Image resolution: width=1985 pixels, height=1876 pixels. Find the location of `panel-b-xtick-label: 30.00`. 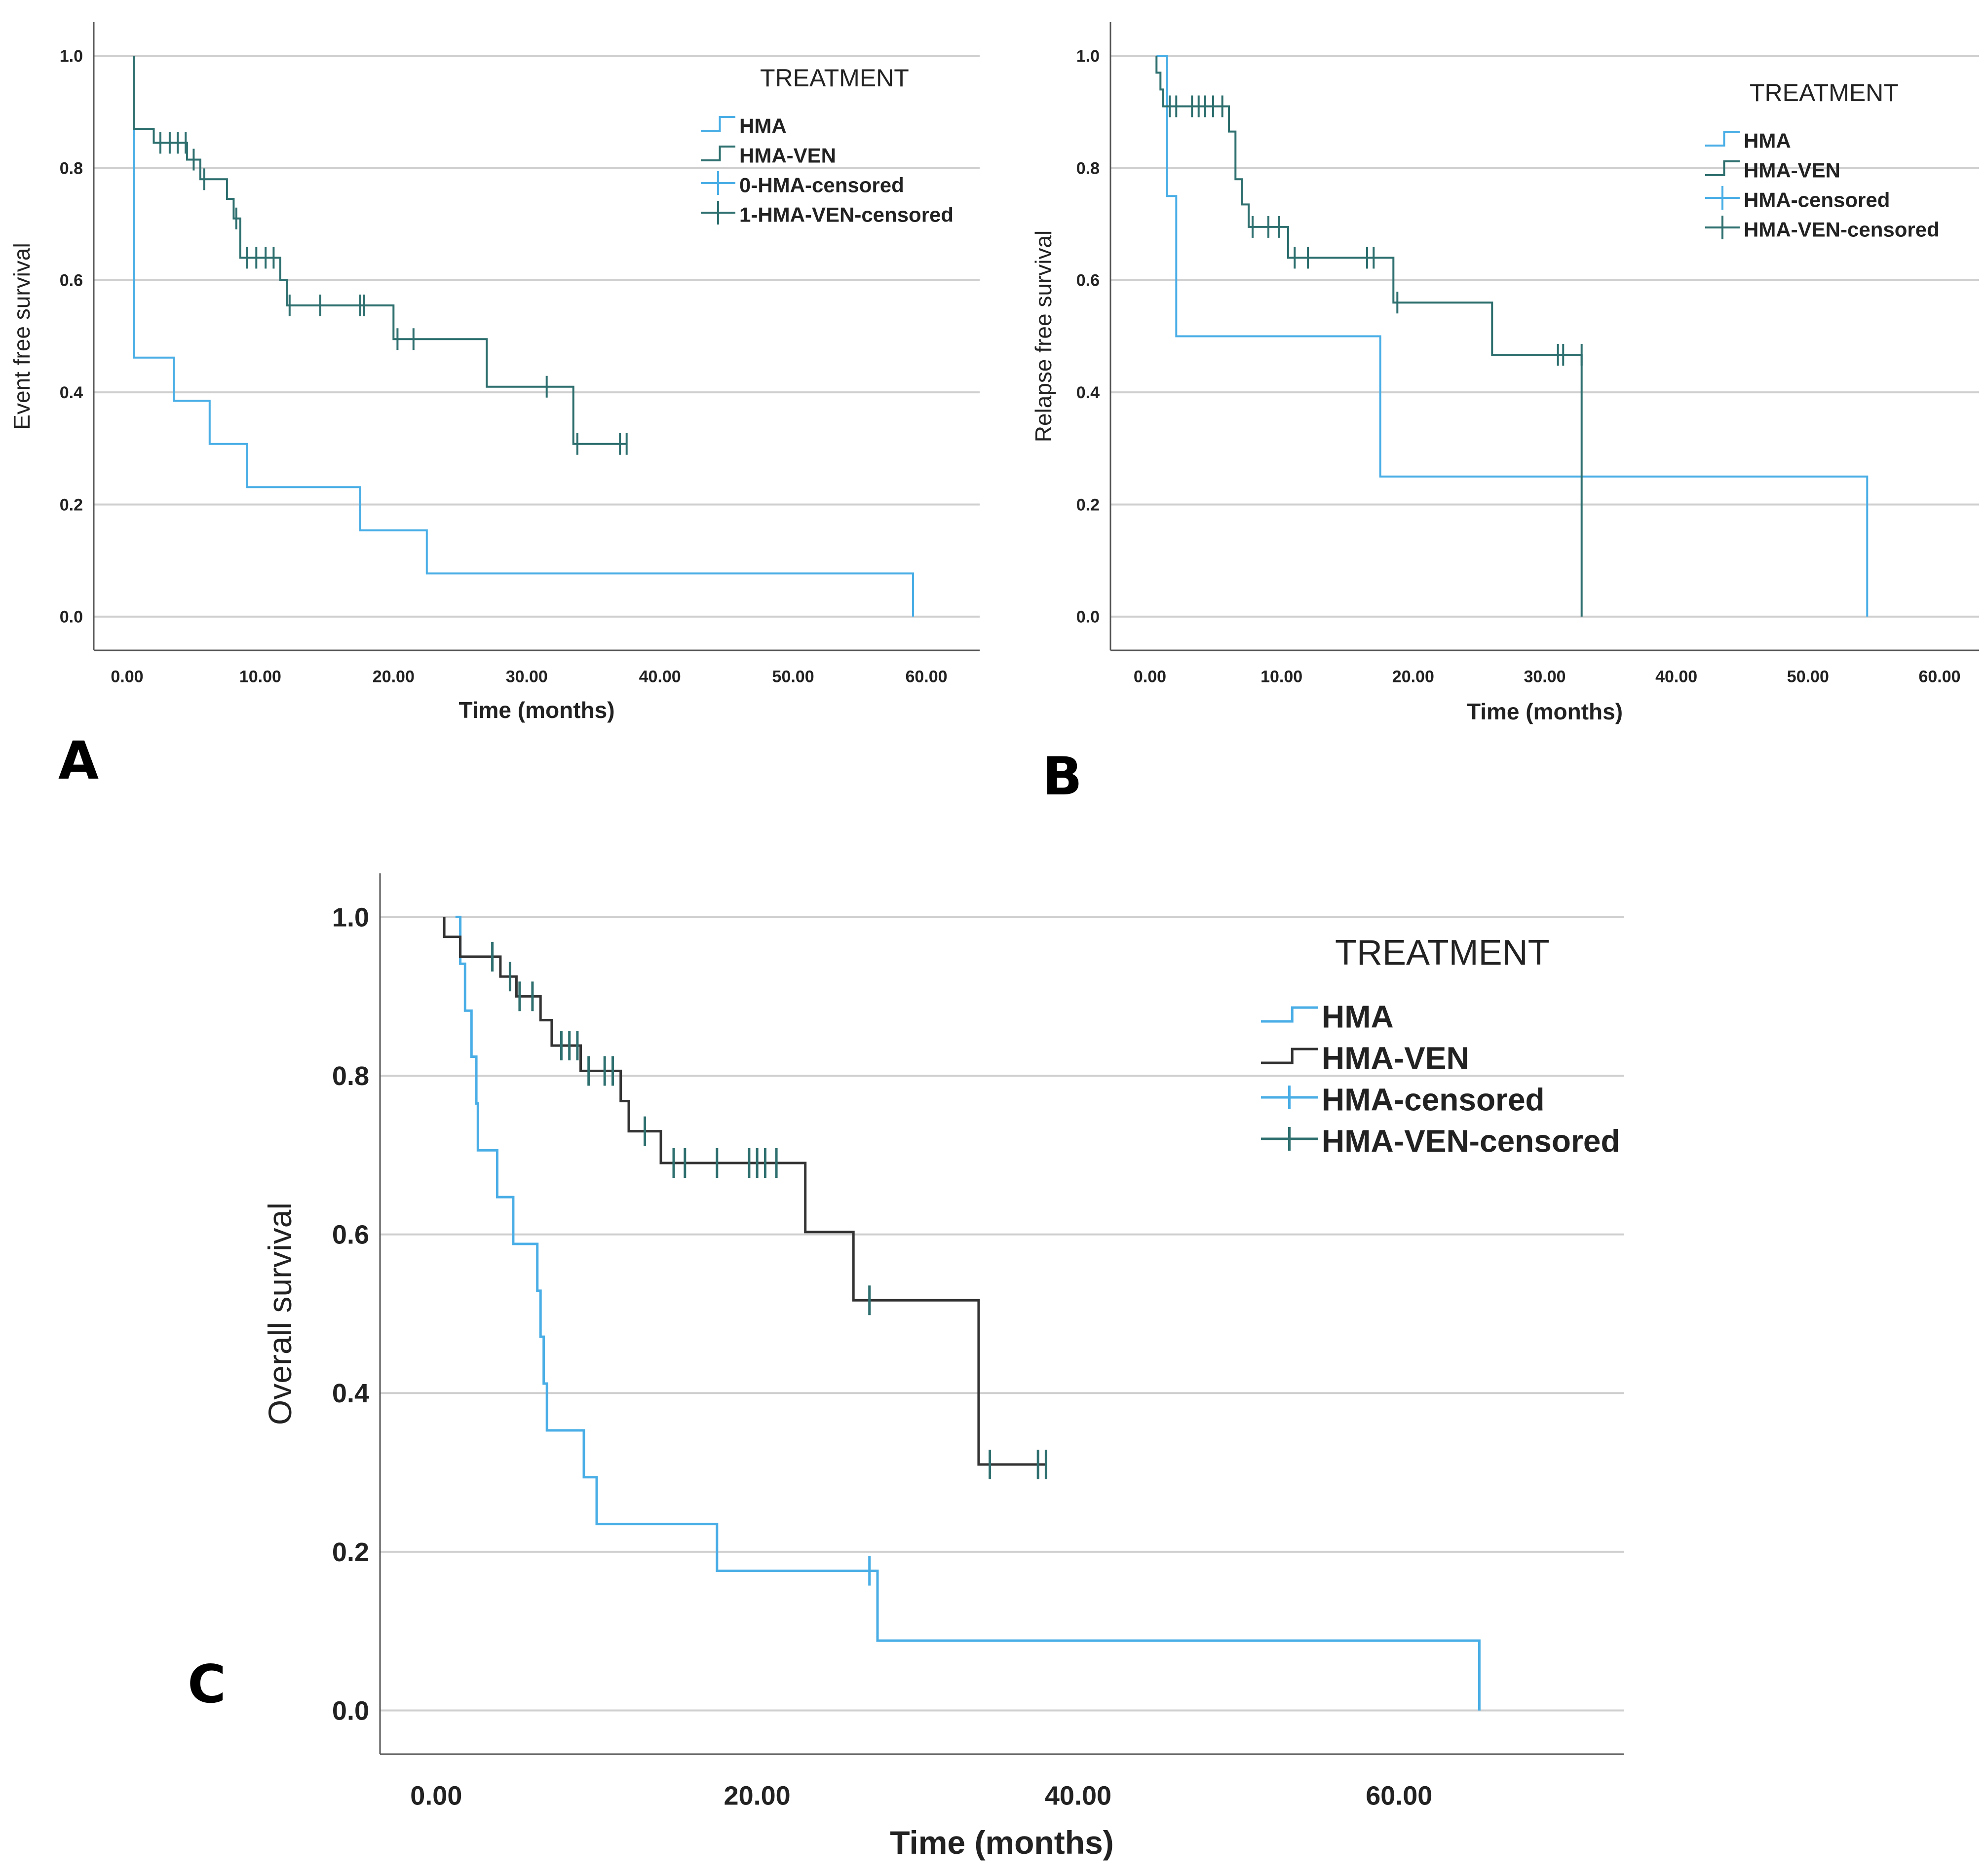

panel-b-xtick-label: 30.00 is located at coordinates (1544, 677).